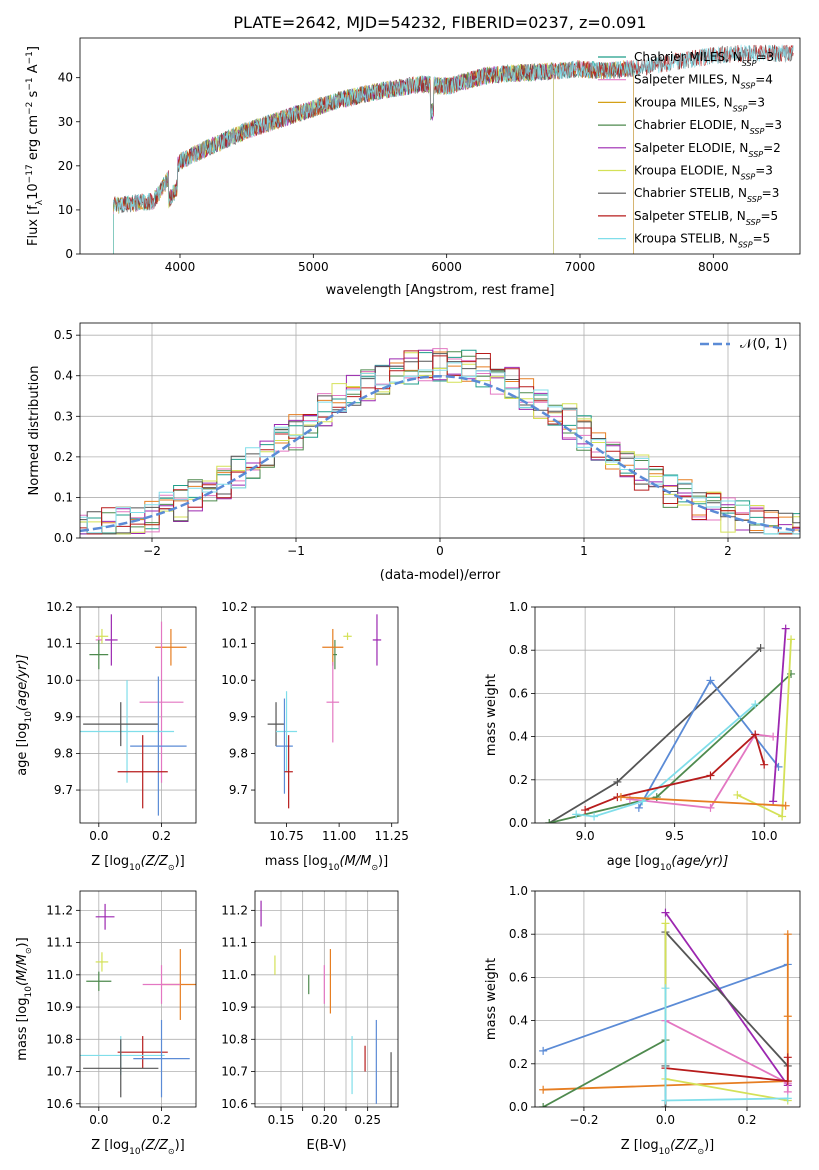  What do you see at coordinates (704, 59) in the screenshot?
I see `legend-entry: Chabrier MILES, NSSP=3` at bounding box center [704, 59].